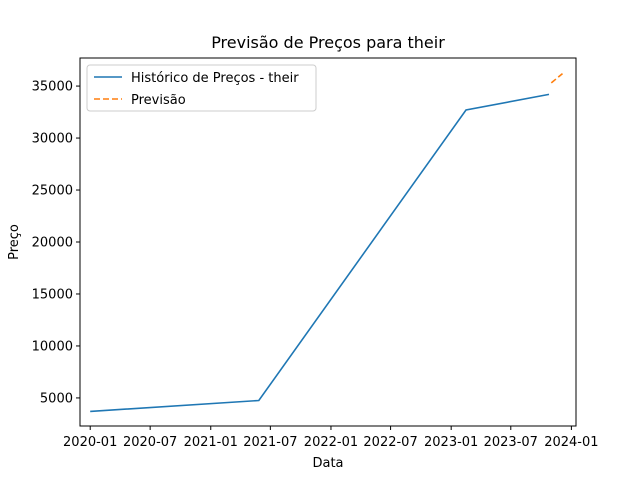 This screenshot has width=640, height=484. What do you see at coordinates (52, 294) in the screenshot?
I see `y-tick-label: 15000` at bounding box center [52, 294].